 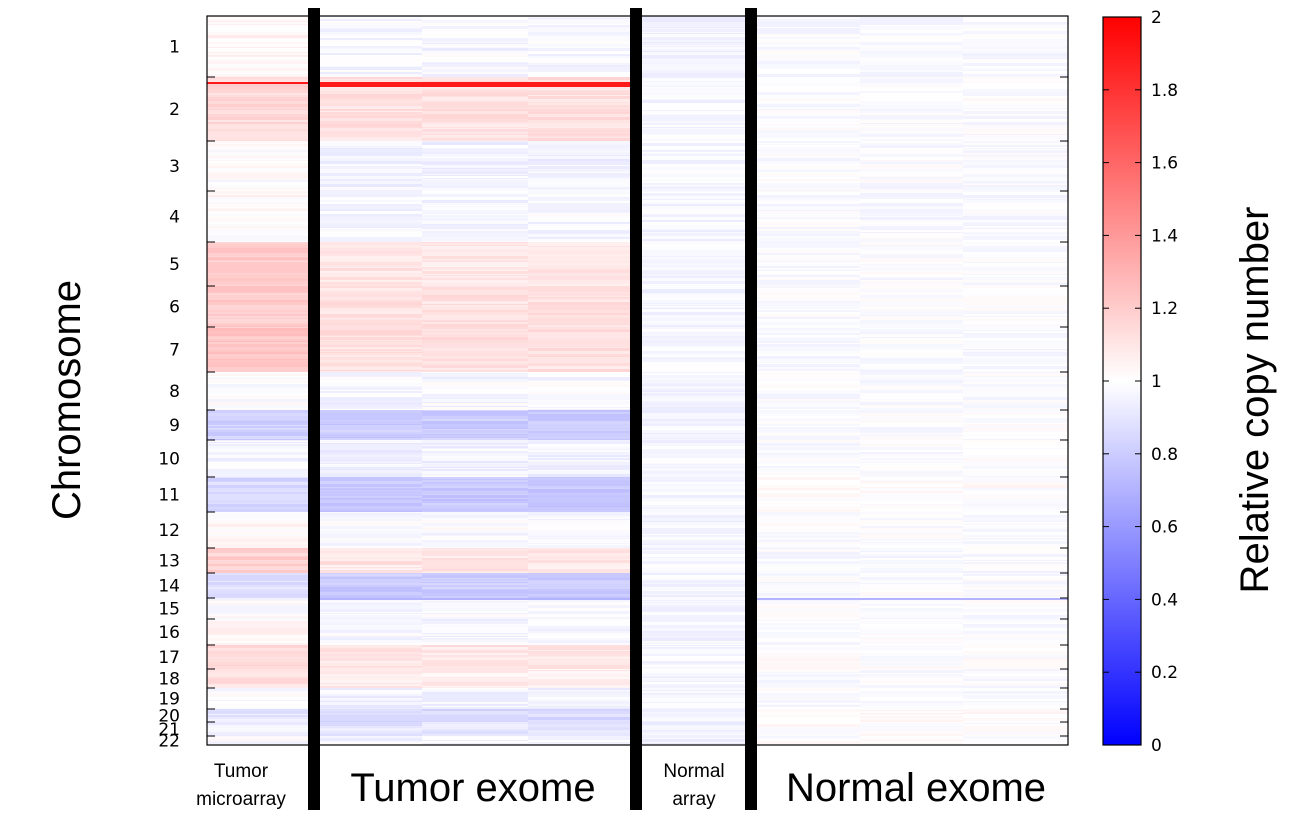 I want to click on colorbar-tick-label: 1.2, so click(x=1164, y=309).